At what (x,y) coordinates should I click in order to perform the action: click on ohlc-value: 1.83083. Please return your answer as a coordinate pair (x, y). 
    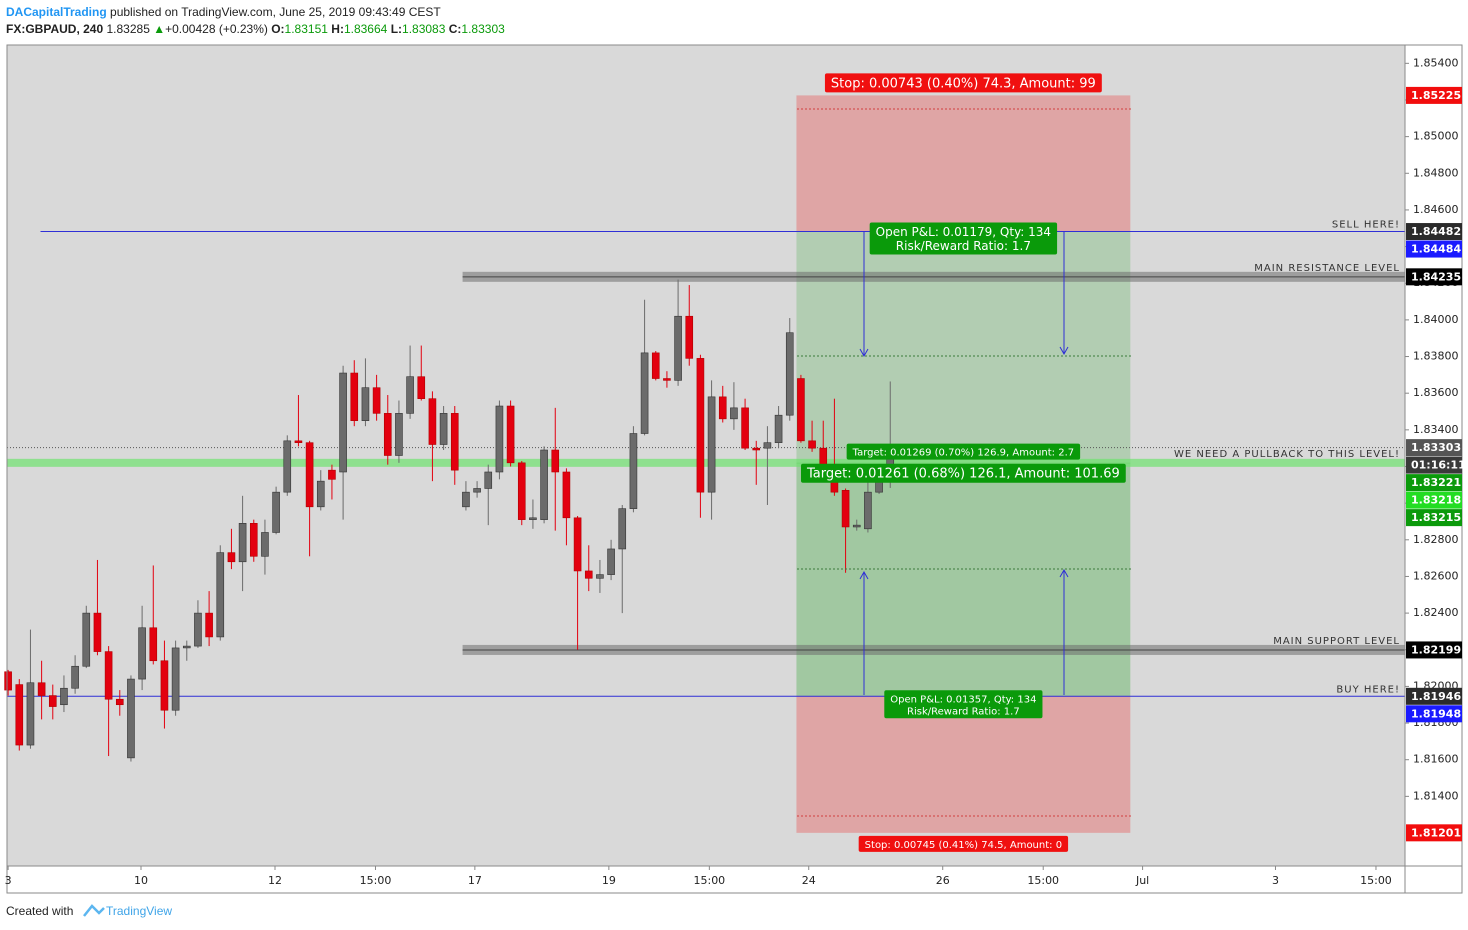
    Looking at the image, I should click on (424, 29).